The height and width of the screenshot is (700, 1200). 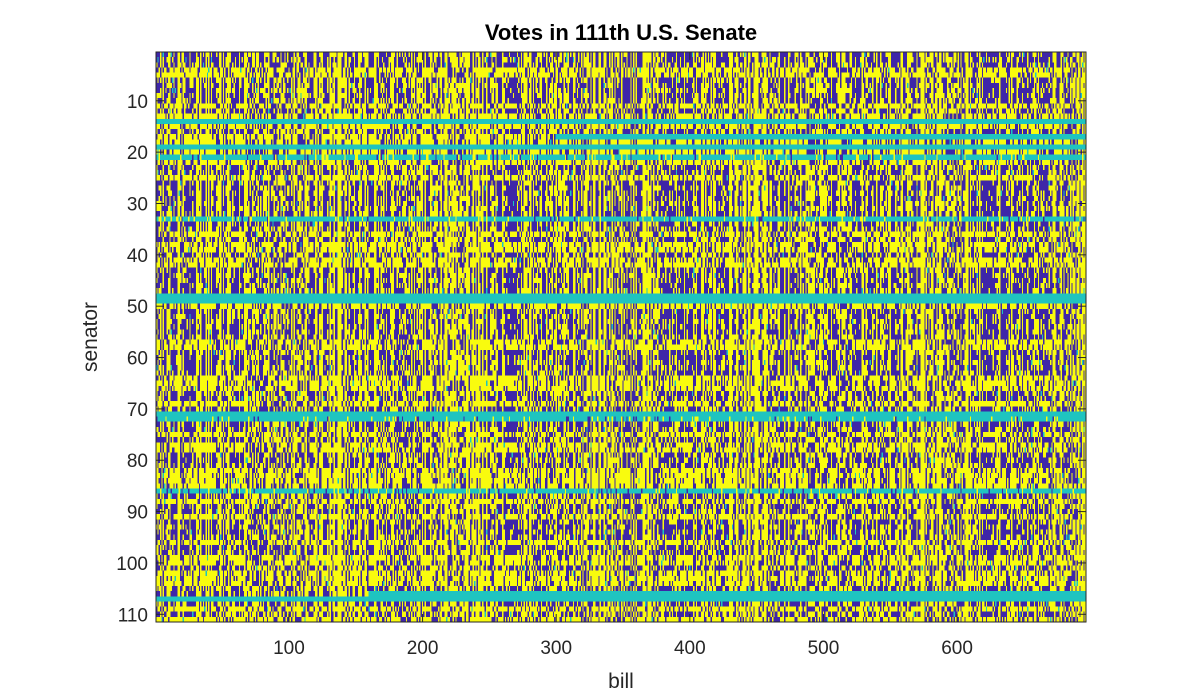 What do you see at coordinates (137, 513) in the screenshot?
I see `y-tick-label: 90` at bounding box center [137, 513].